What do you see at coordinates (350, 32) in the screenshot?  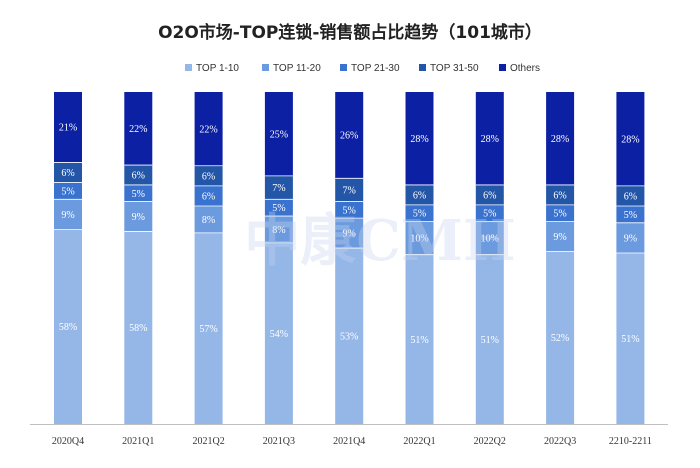 I see `chart-title: O2O市场-TOP连锁-销售额占比趋势（101城市）` at bounding box center [350, 32].